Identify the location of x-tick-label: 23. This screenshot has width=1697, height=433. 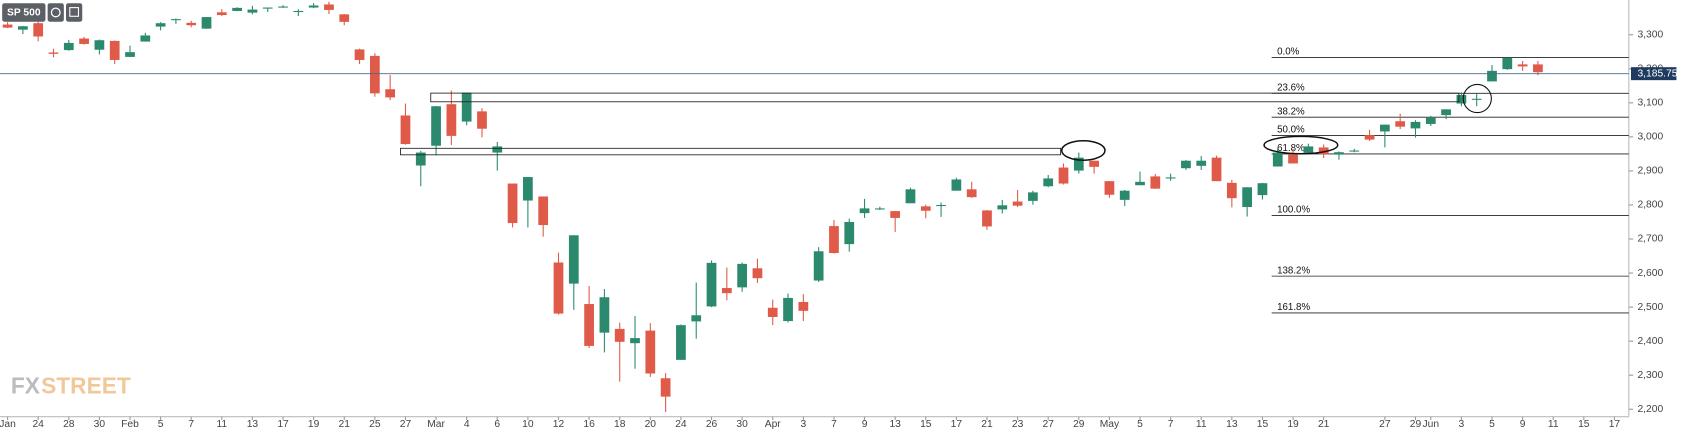
(1018, 424).